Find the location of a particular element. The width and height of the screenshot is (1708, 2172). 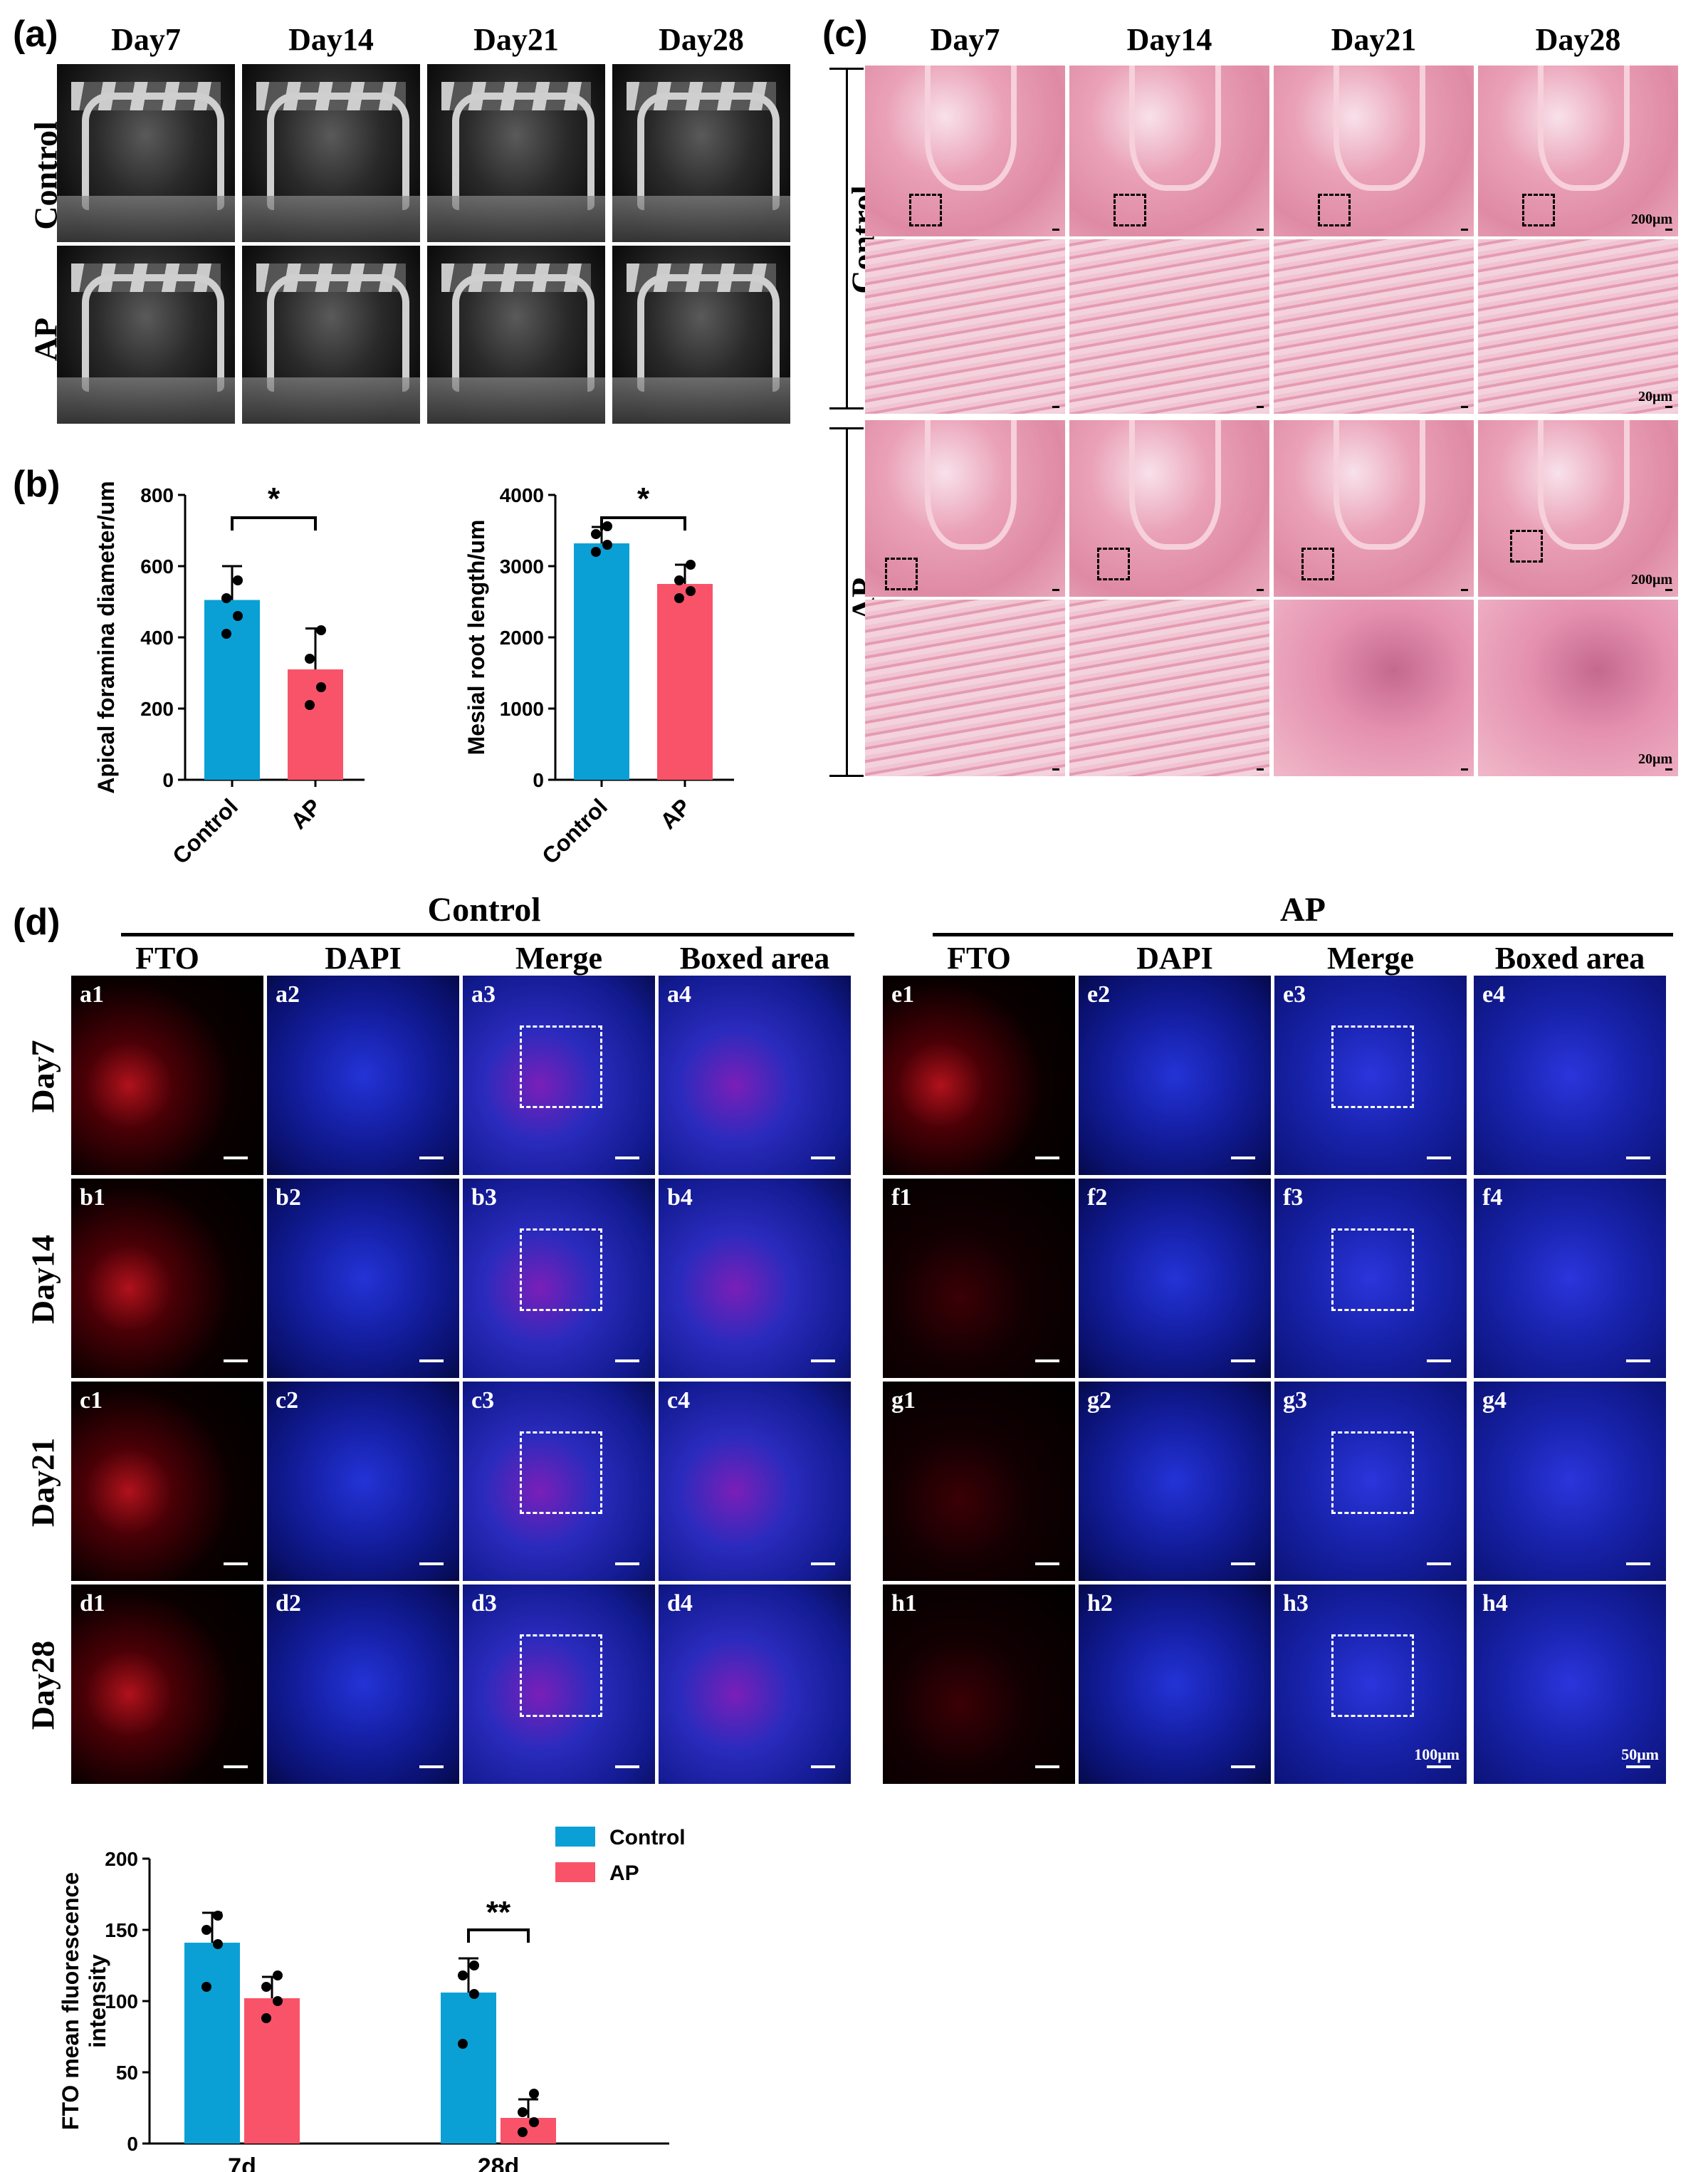

if-scale-label: 100μm is located at coordinates (1437, 1754).